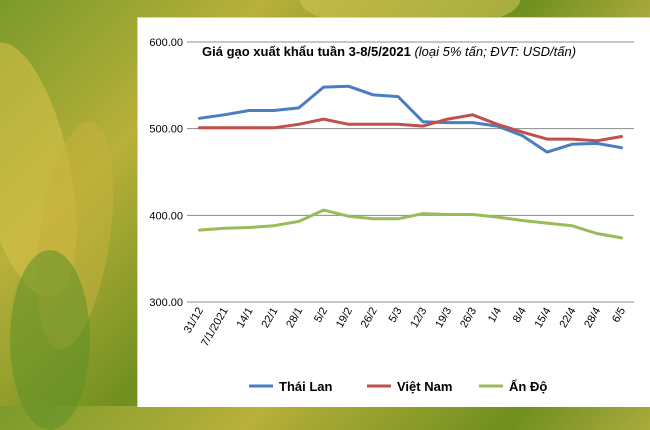 Image resolution: width=650 pixels, height=430 pixels. What do you see at coordinates (543, 318) in the screenshot?
I see `x-tick-label: 15/4` at bounding box center [543, 318].